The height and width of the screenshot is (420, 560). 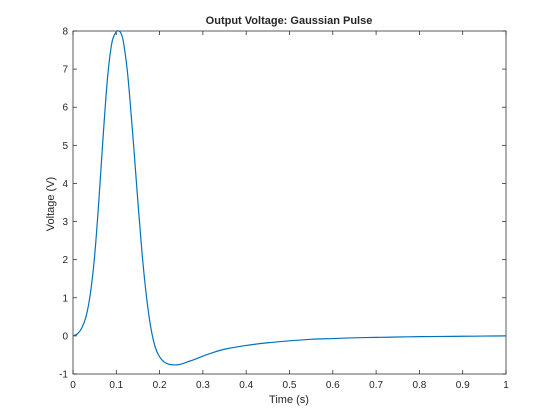 What do you see at coordinates (65, 108) in the screenshot?
I see `y-tick-label: 6` at bounding box center [65, 108].